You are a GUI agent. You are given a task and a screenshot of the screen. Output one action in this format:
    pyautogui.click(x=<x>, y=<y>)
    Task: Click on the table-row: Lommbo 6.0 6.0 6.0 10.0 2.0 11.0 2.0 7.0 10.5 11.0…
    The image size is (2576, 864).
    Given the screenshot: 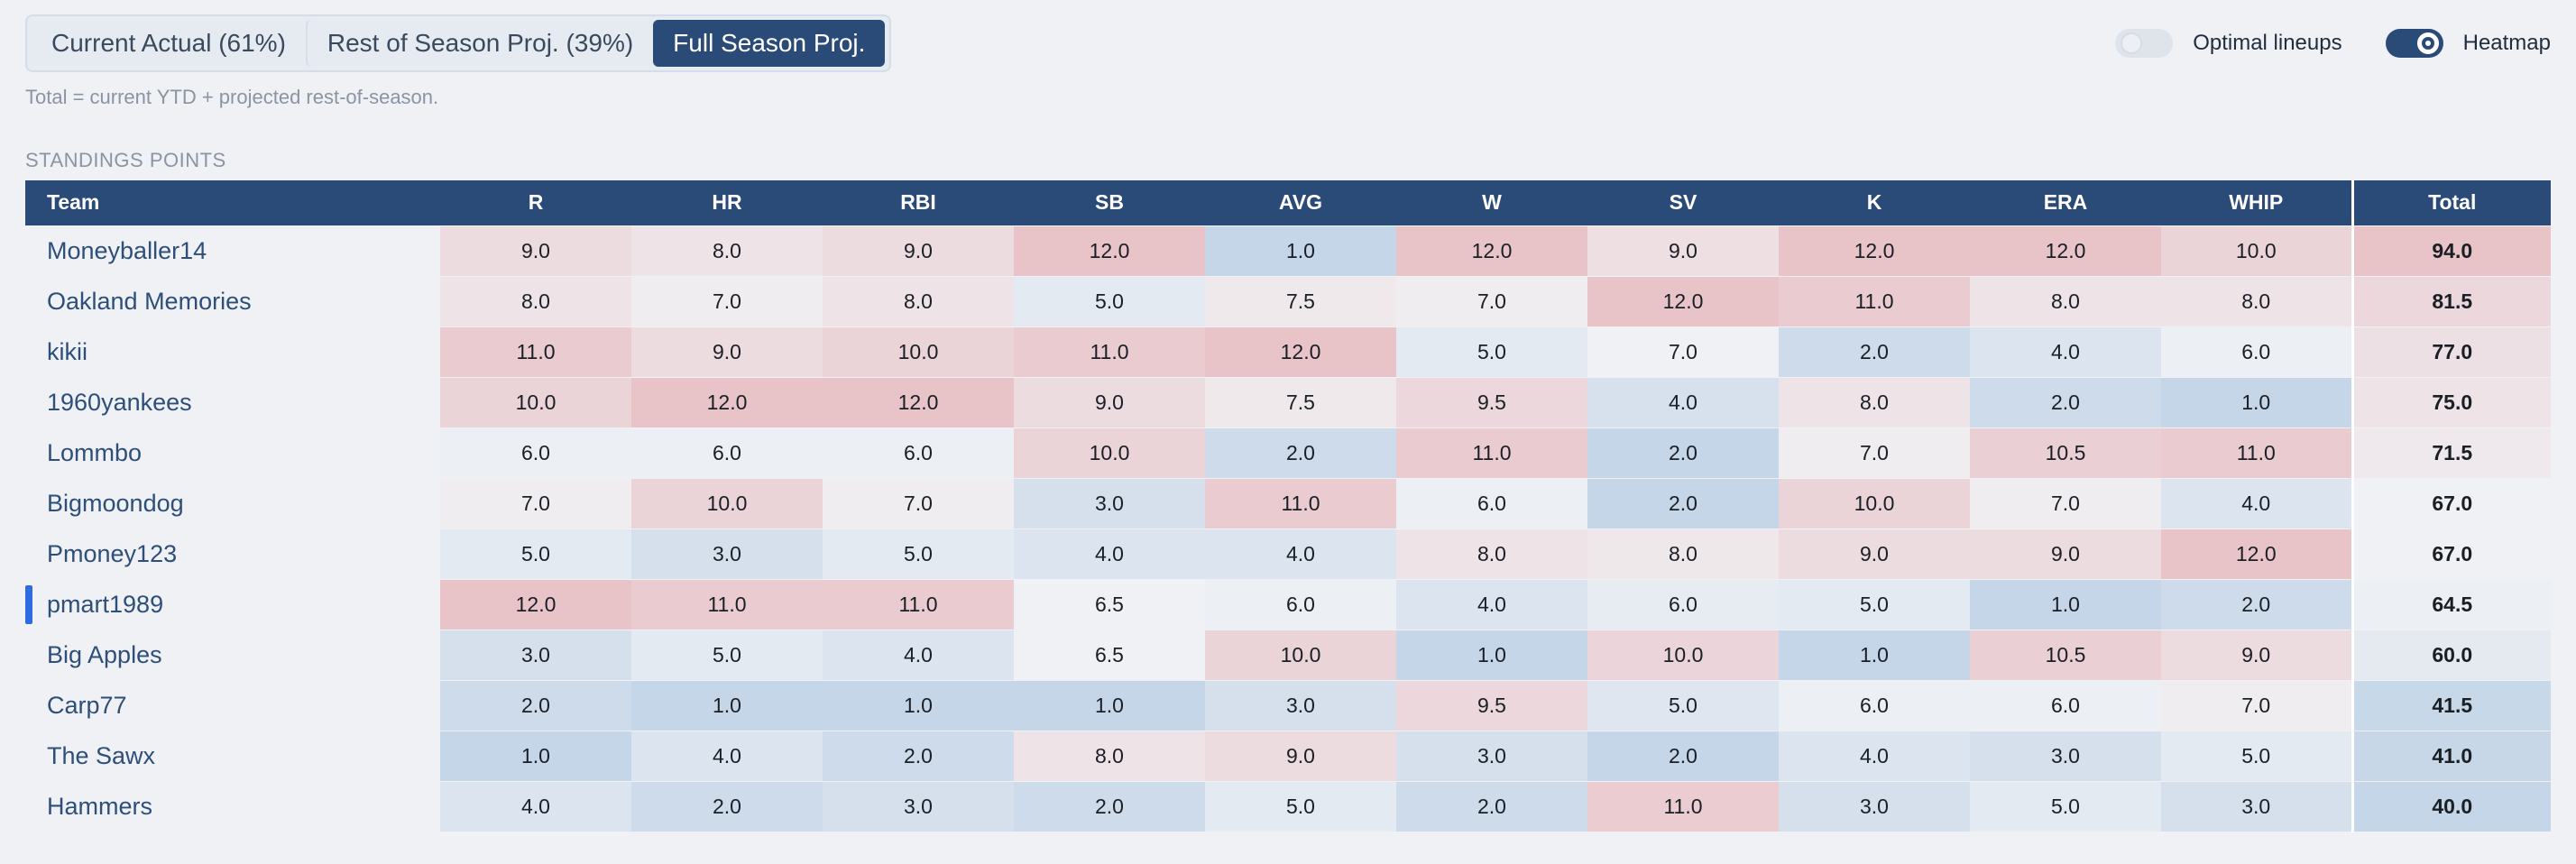 What is the action you would take?
    pyautogui.click(x=1288, y=453)
    